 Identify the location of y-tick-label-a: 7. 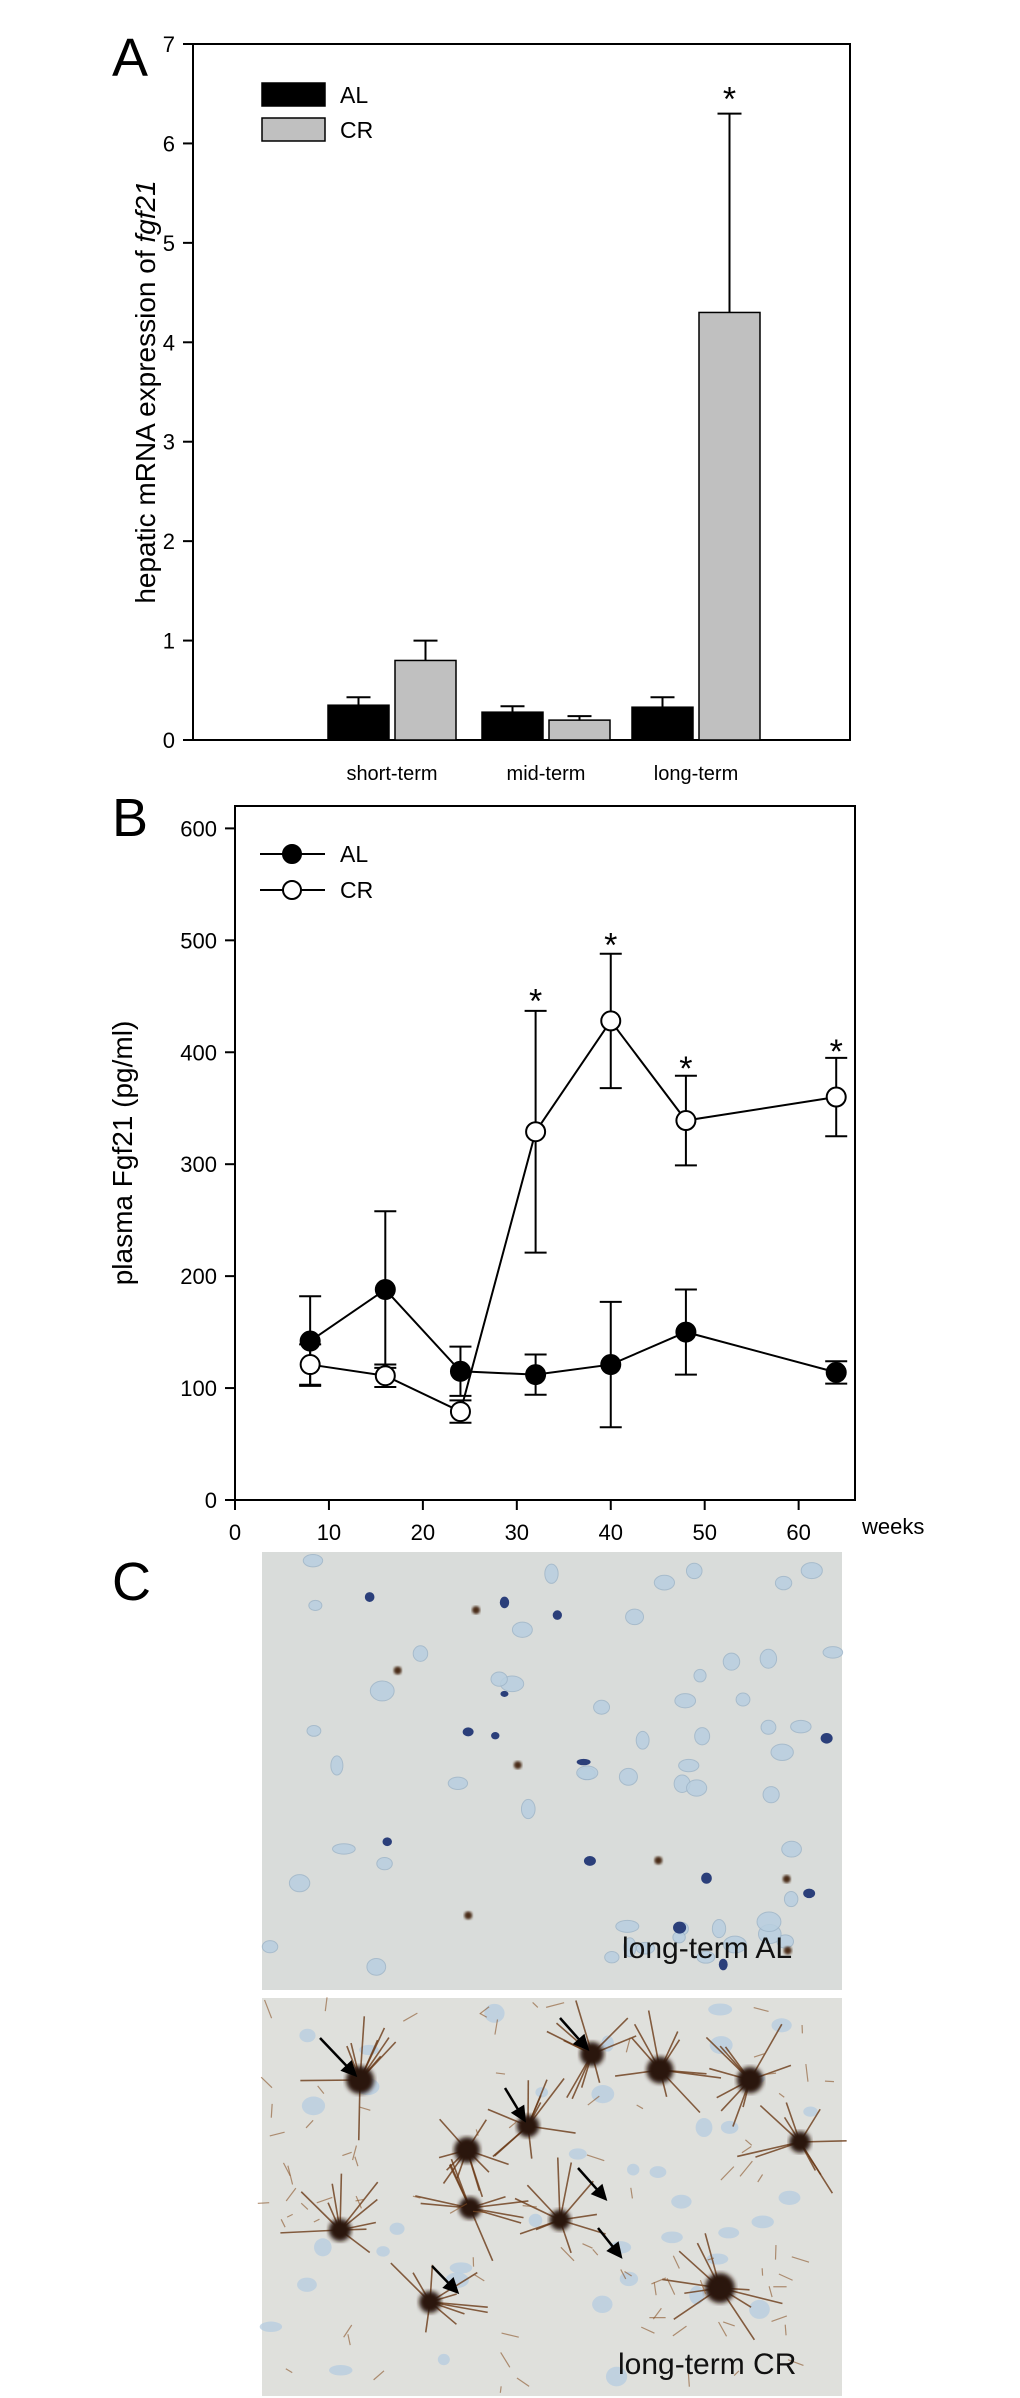
(169, 44).